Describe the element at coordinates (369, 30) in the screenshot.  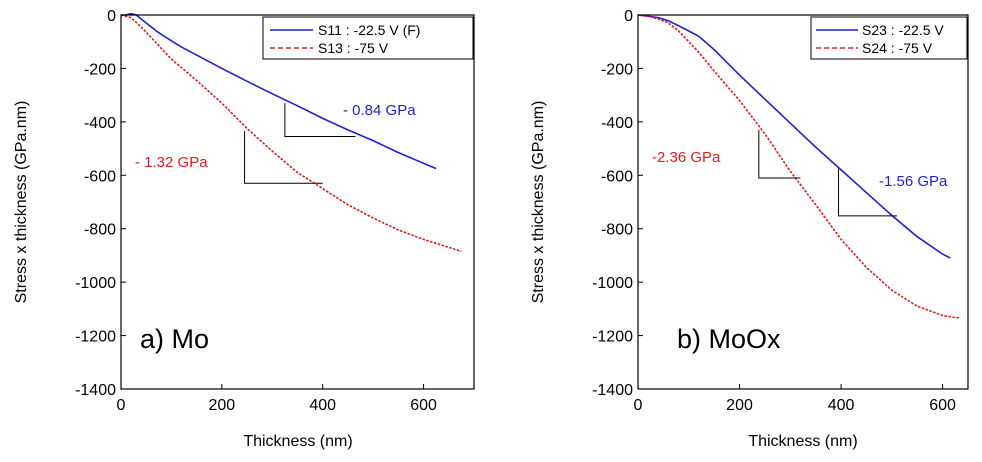
I see `legend-label-s11: S11 : -22.5 V (F)` at that location.